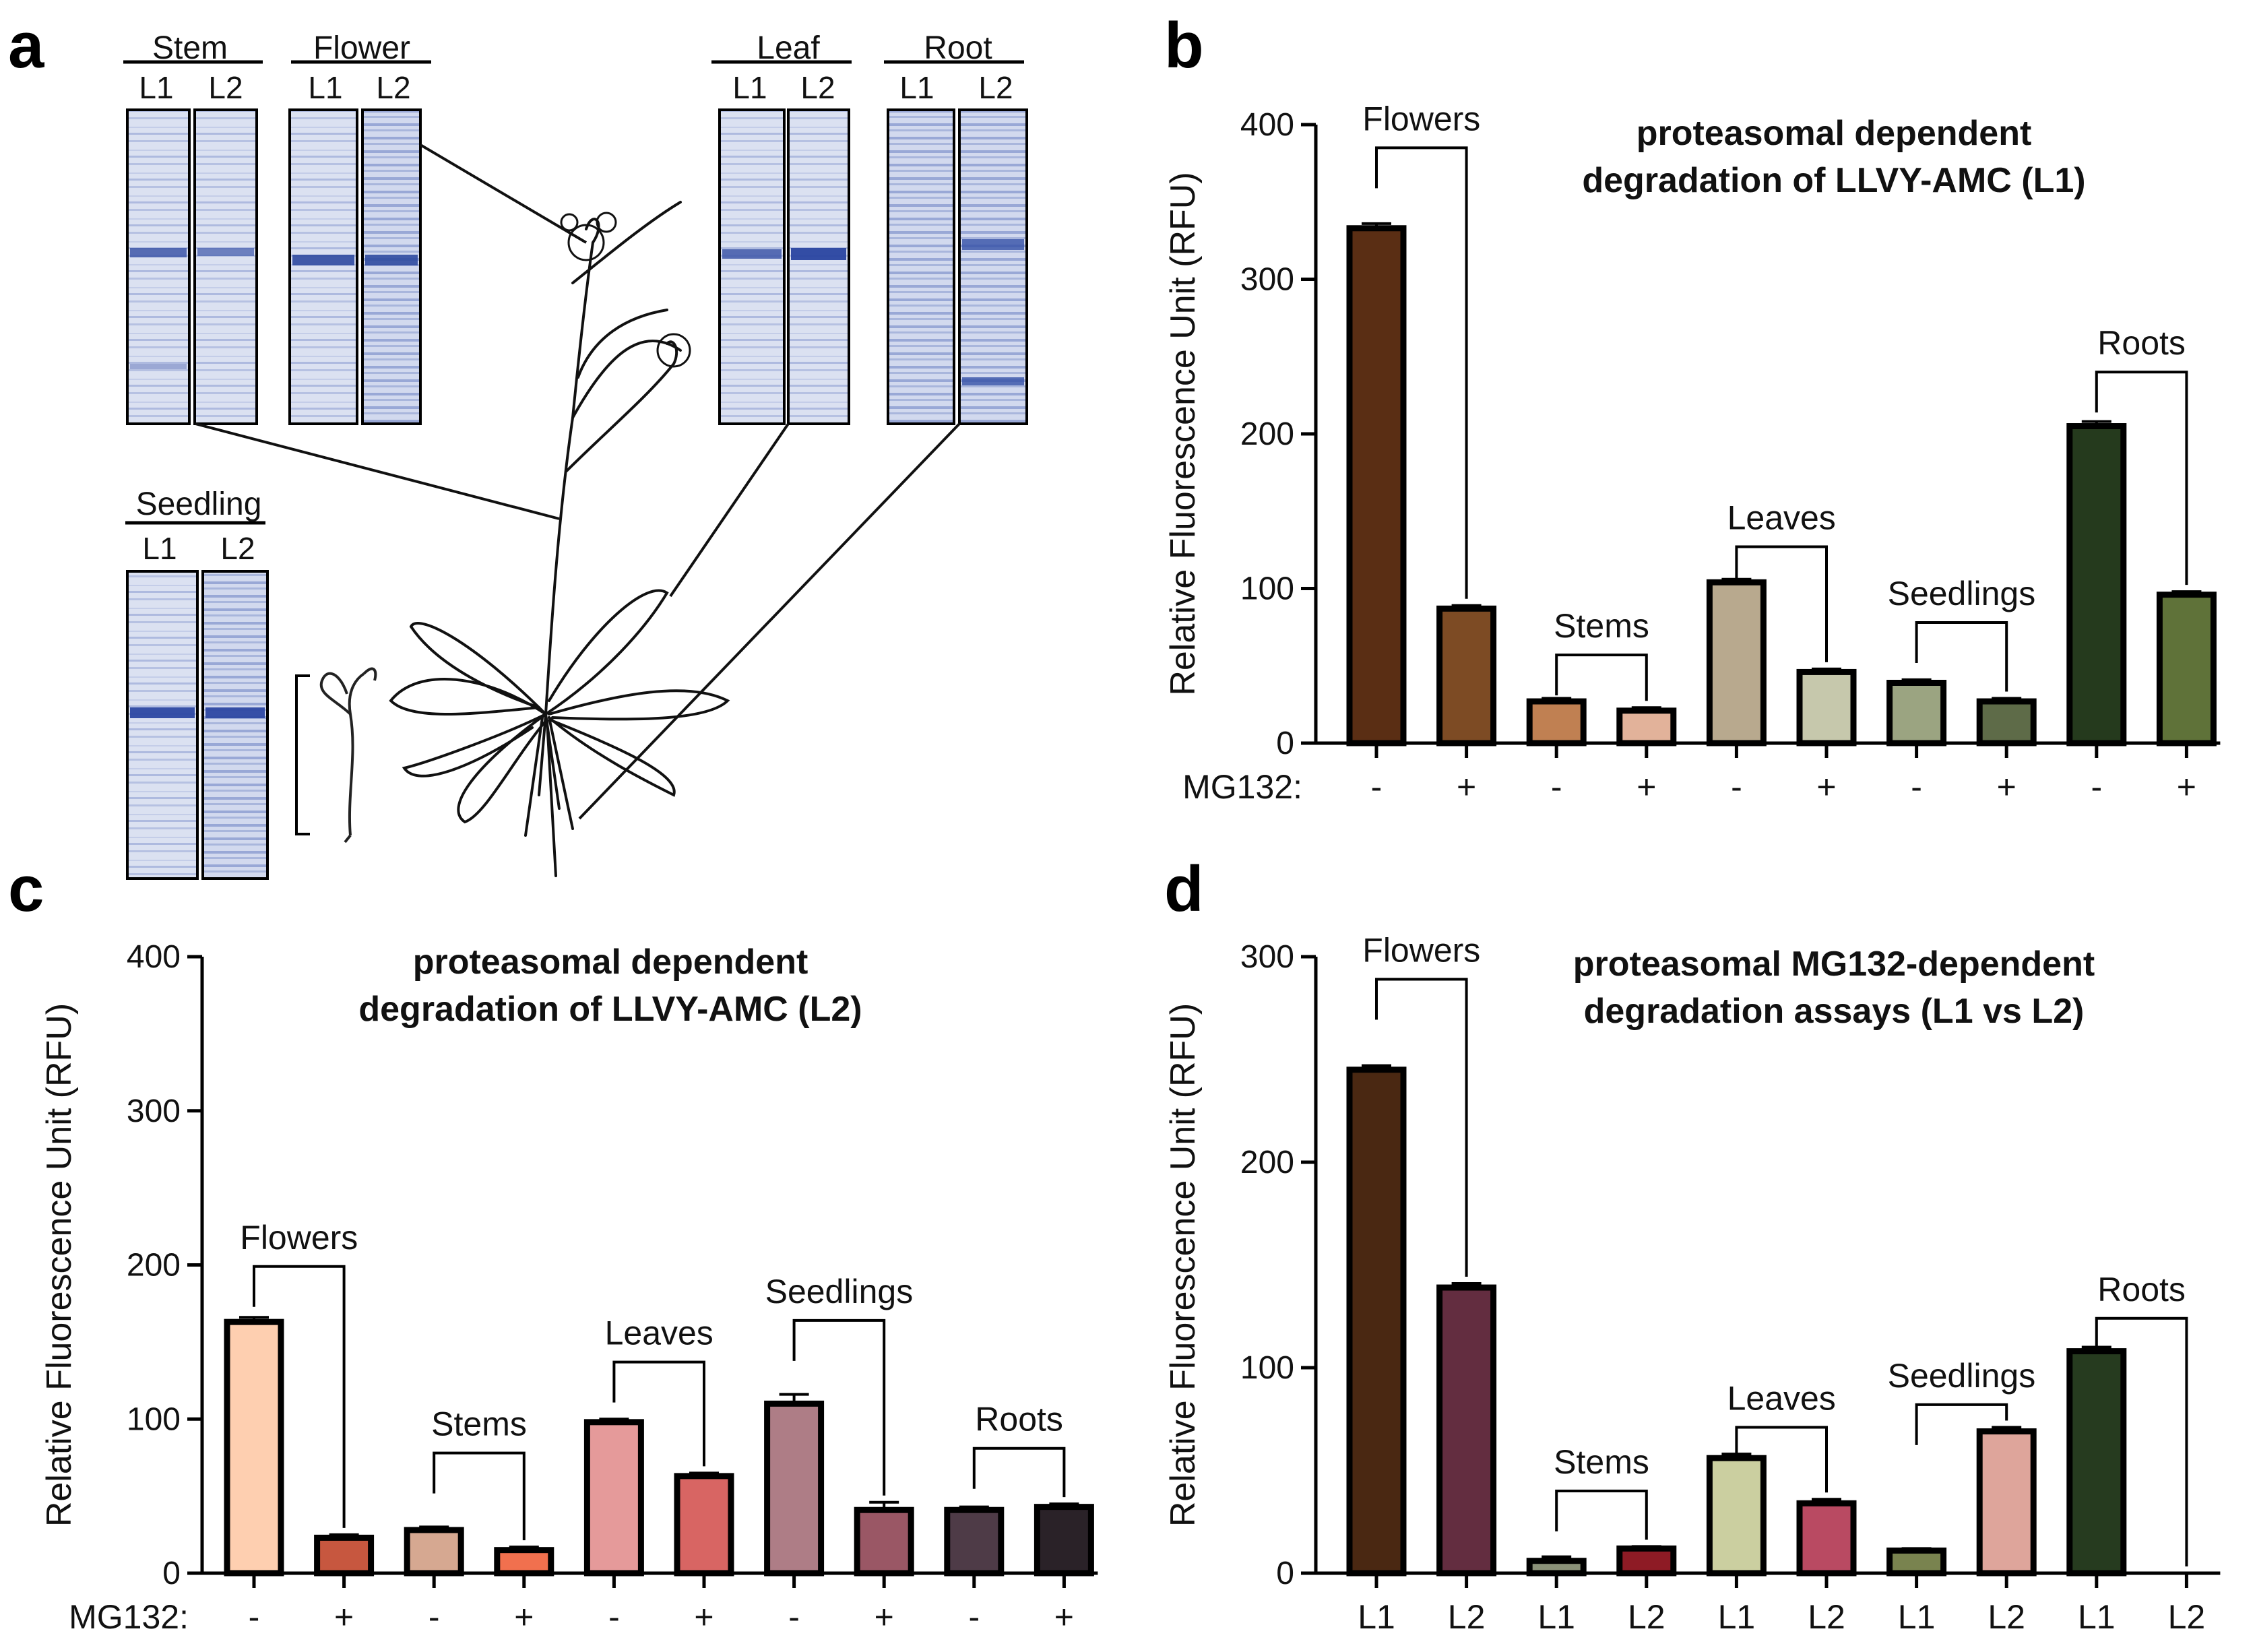 The width and height of the screenshot is (2255, 1652). What do you see at coordinates (840, 1291) in the screenshot?
I see `group-label: Seedlings` at bounding box center [840, 1291].